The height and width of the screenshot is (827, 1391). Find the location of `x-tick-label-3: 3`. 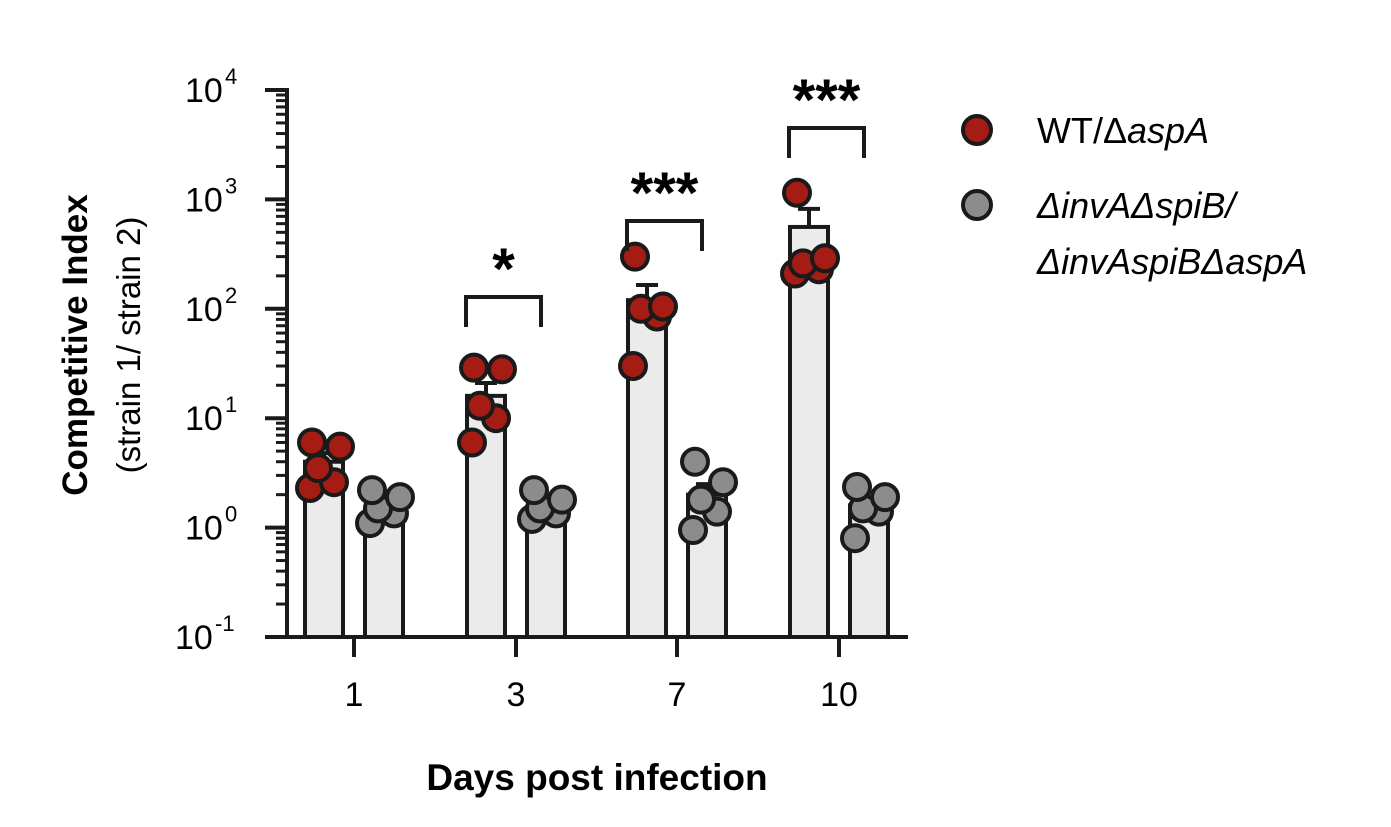

x-tick-label-3: 3 is located at coordinates (516, 695).